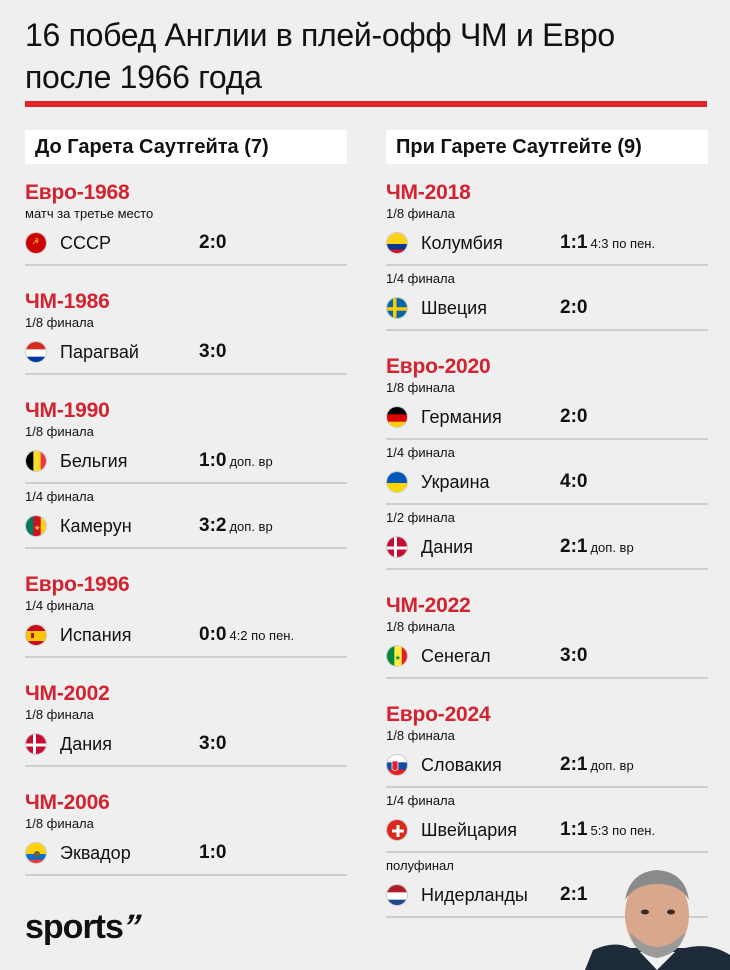 Image resolution: width=730 pixels, height=970 pixels. I want to click on opponent-name: Словакия, so click(461, 765).